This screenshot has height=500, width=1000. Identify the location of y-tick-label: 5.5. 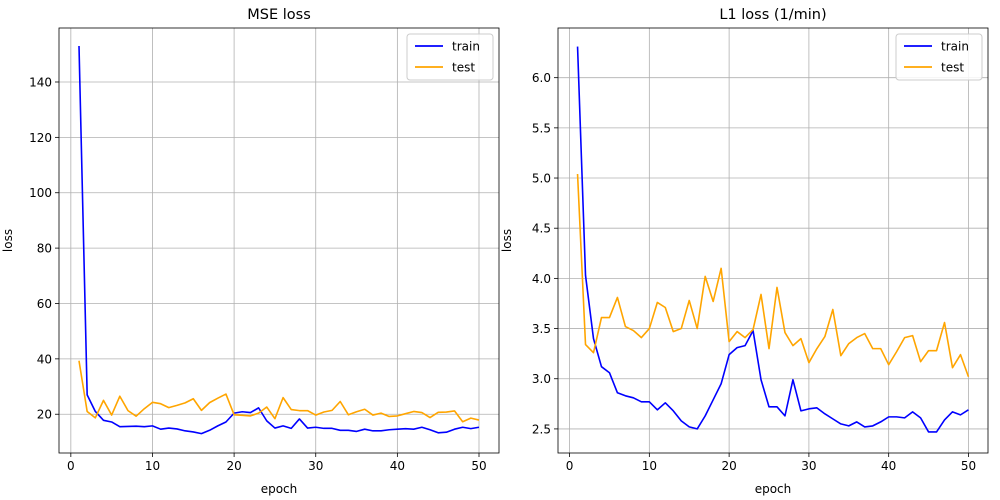
(541, 128).